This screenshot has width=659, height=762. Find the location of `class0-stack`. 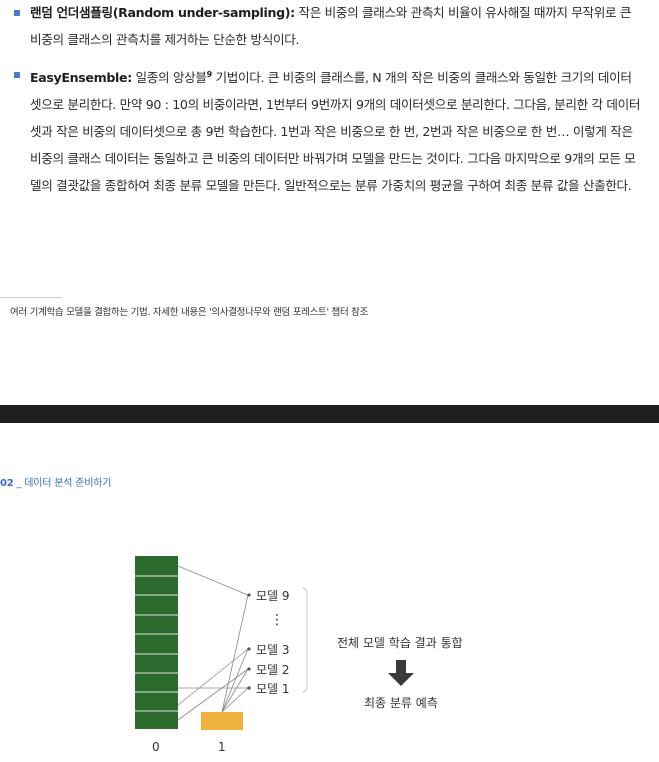

class0-stack is located at coordinates (156, 642).